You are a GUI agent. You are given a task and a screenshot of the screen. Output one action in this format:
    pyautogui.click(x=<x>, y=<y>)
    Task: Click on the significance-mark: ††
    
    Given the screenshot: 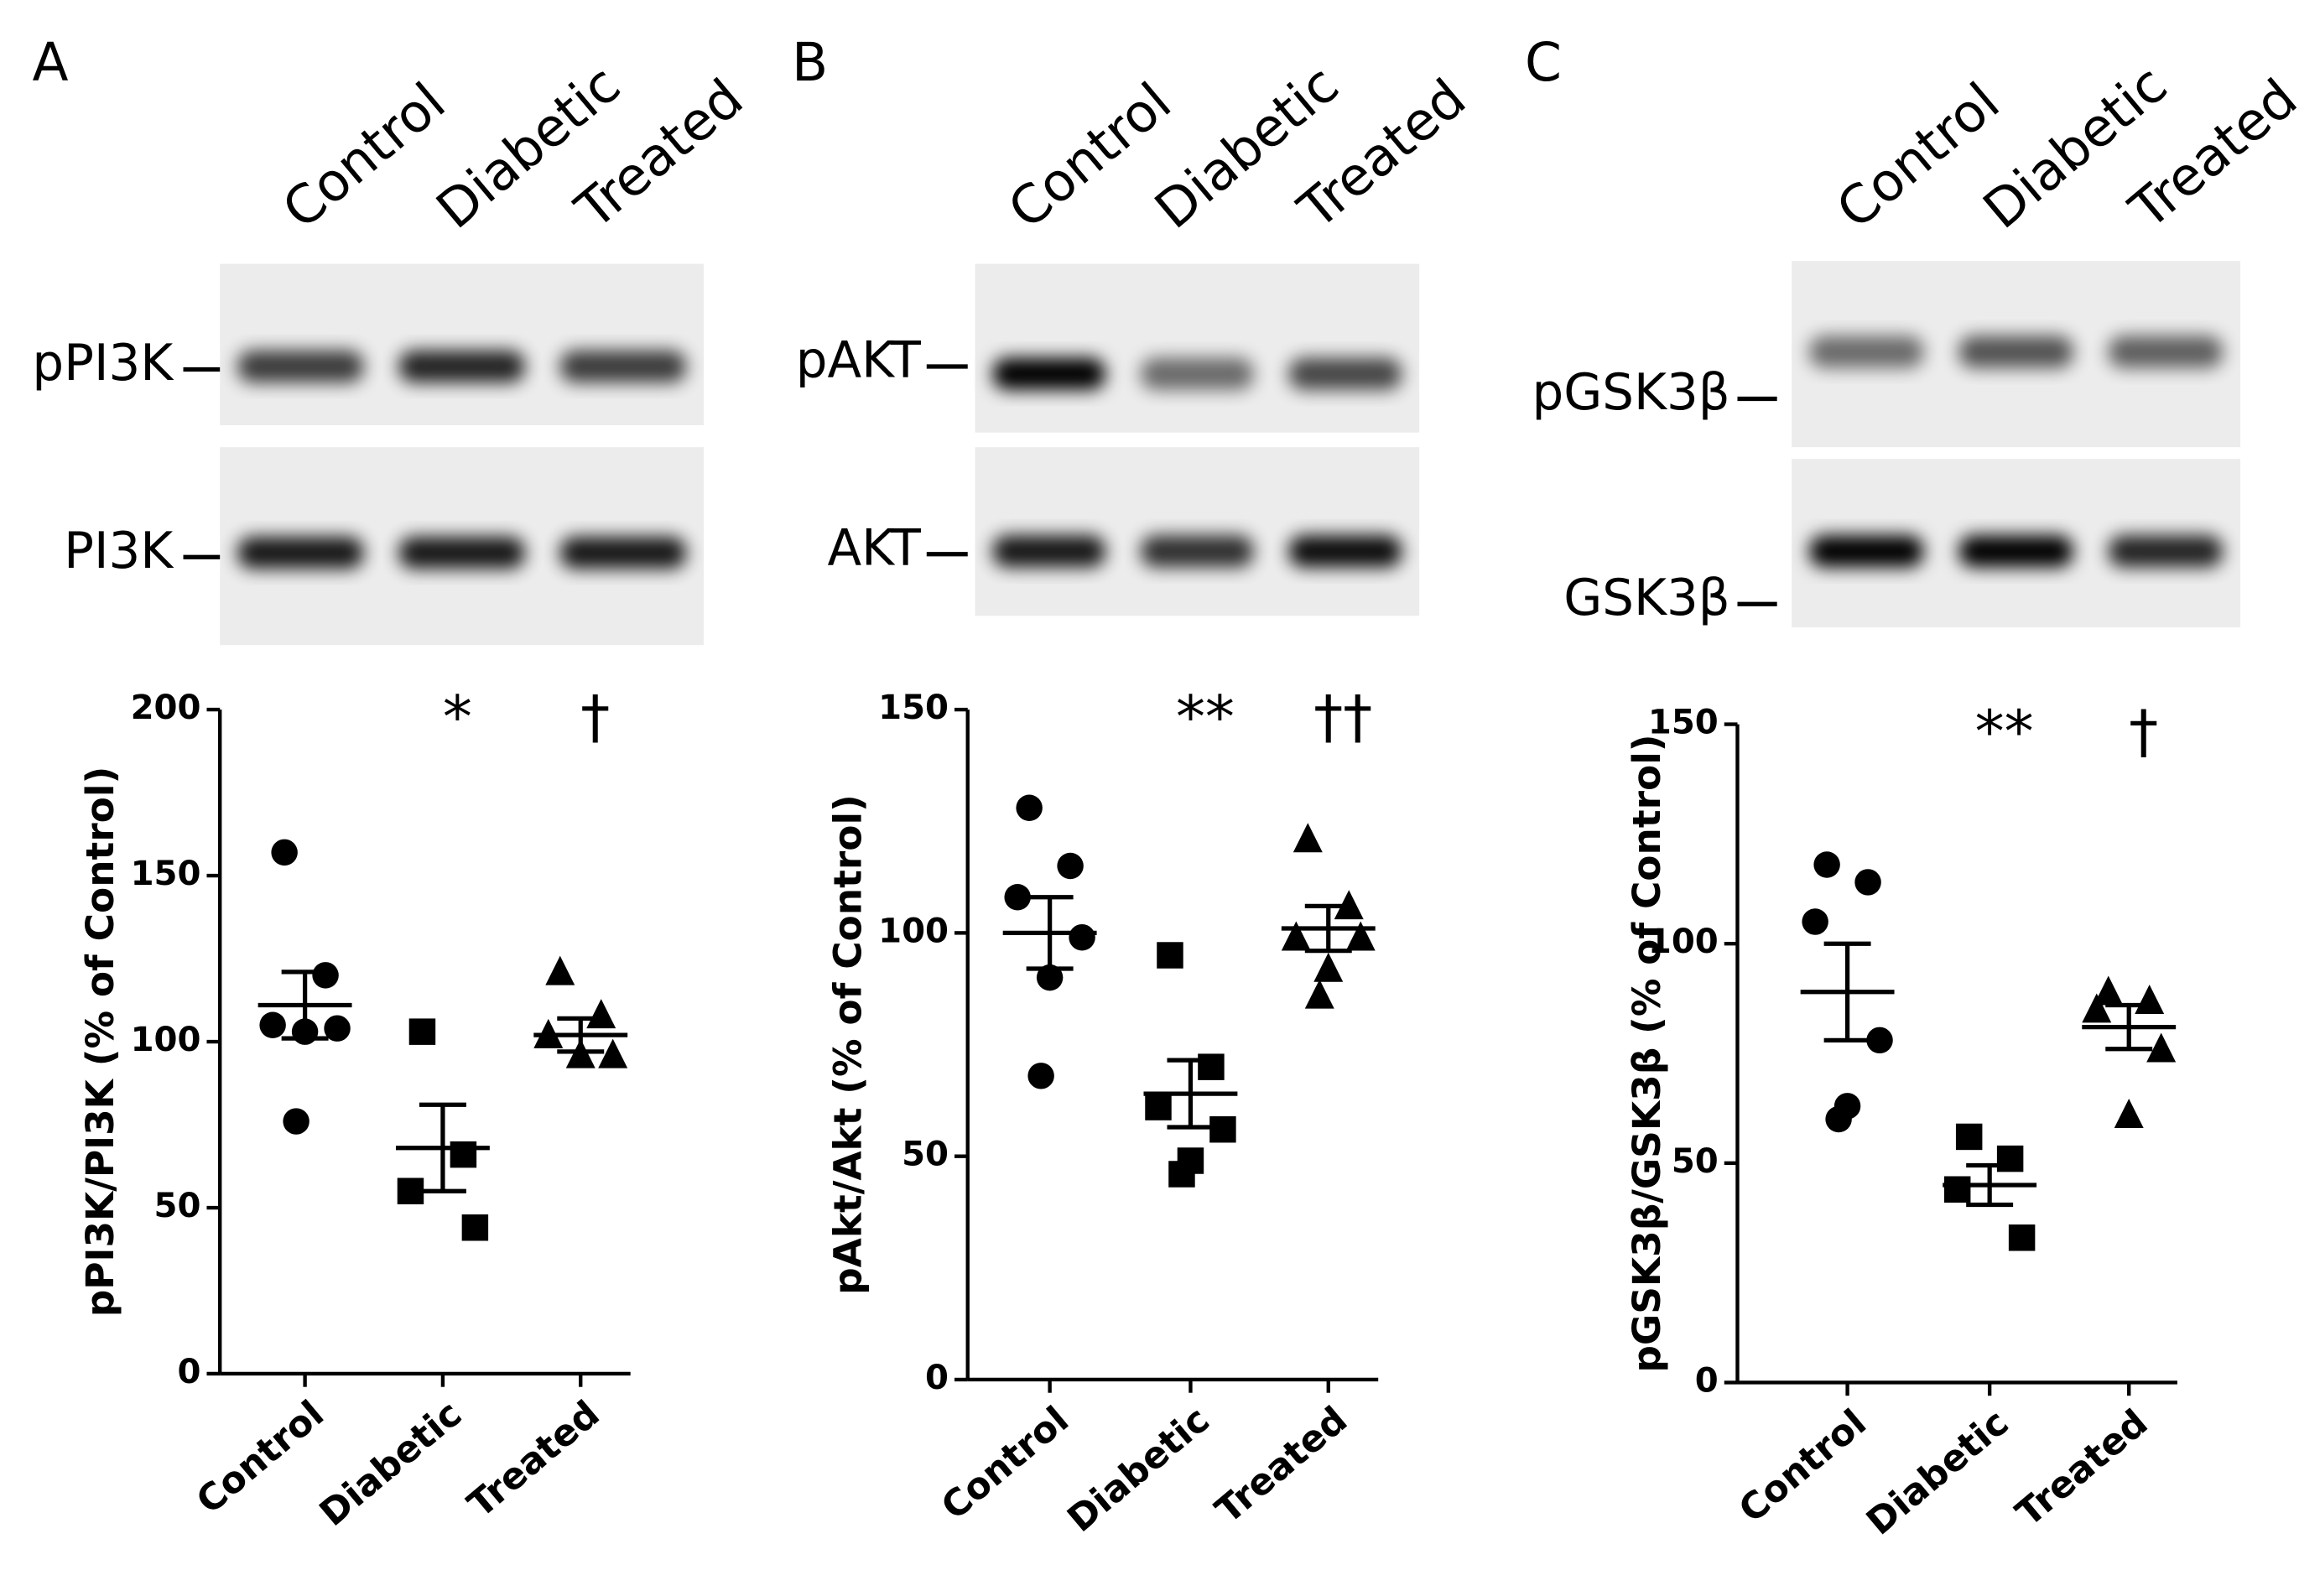 What is the action you would take?
    pyautogui.click(x=1342, y=717)
    